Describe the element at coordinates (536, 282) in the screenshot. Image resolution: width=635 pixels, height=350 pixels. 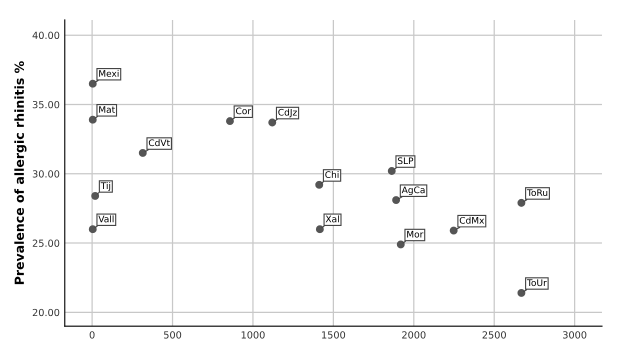
I see `annotation: ToUr` at that location.